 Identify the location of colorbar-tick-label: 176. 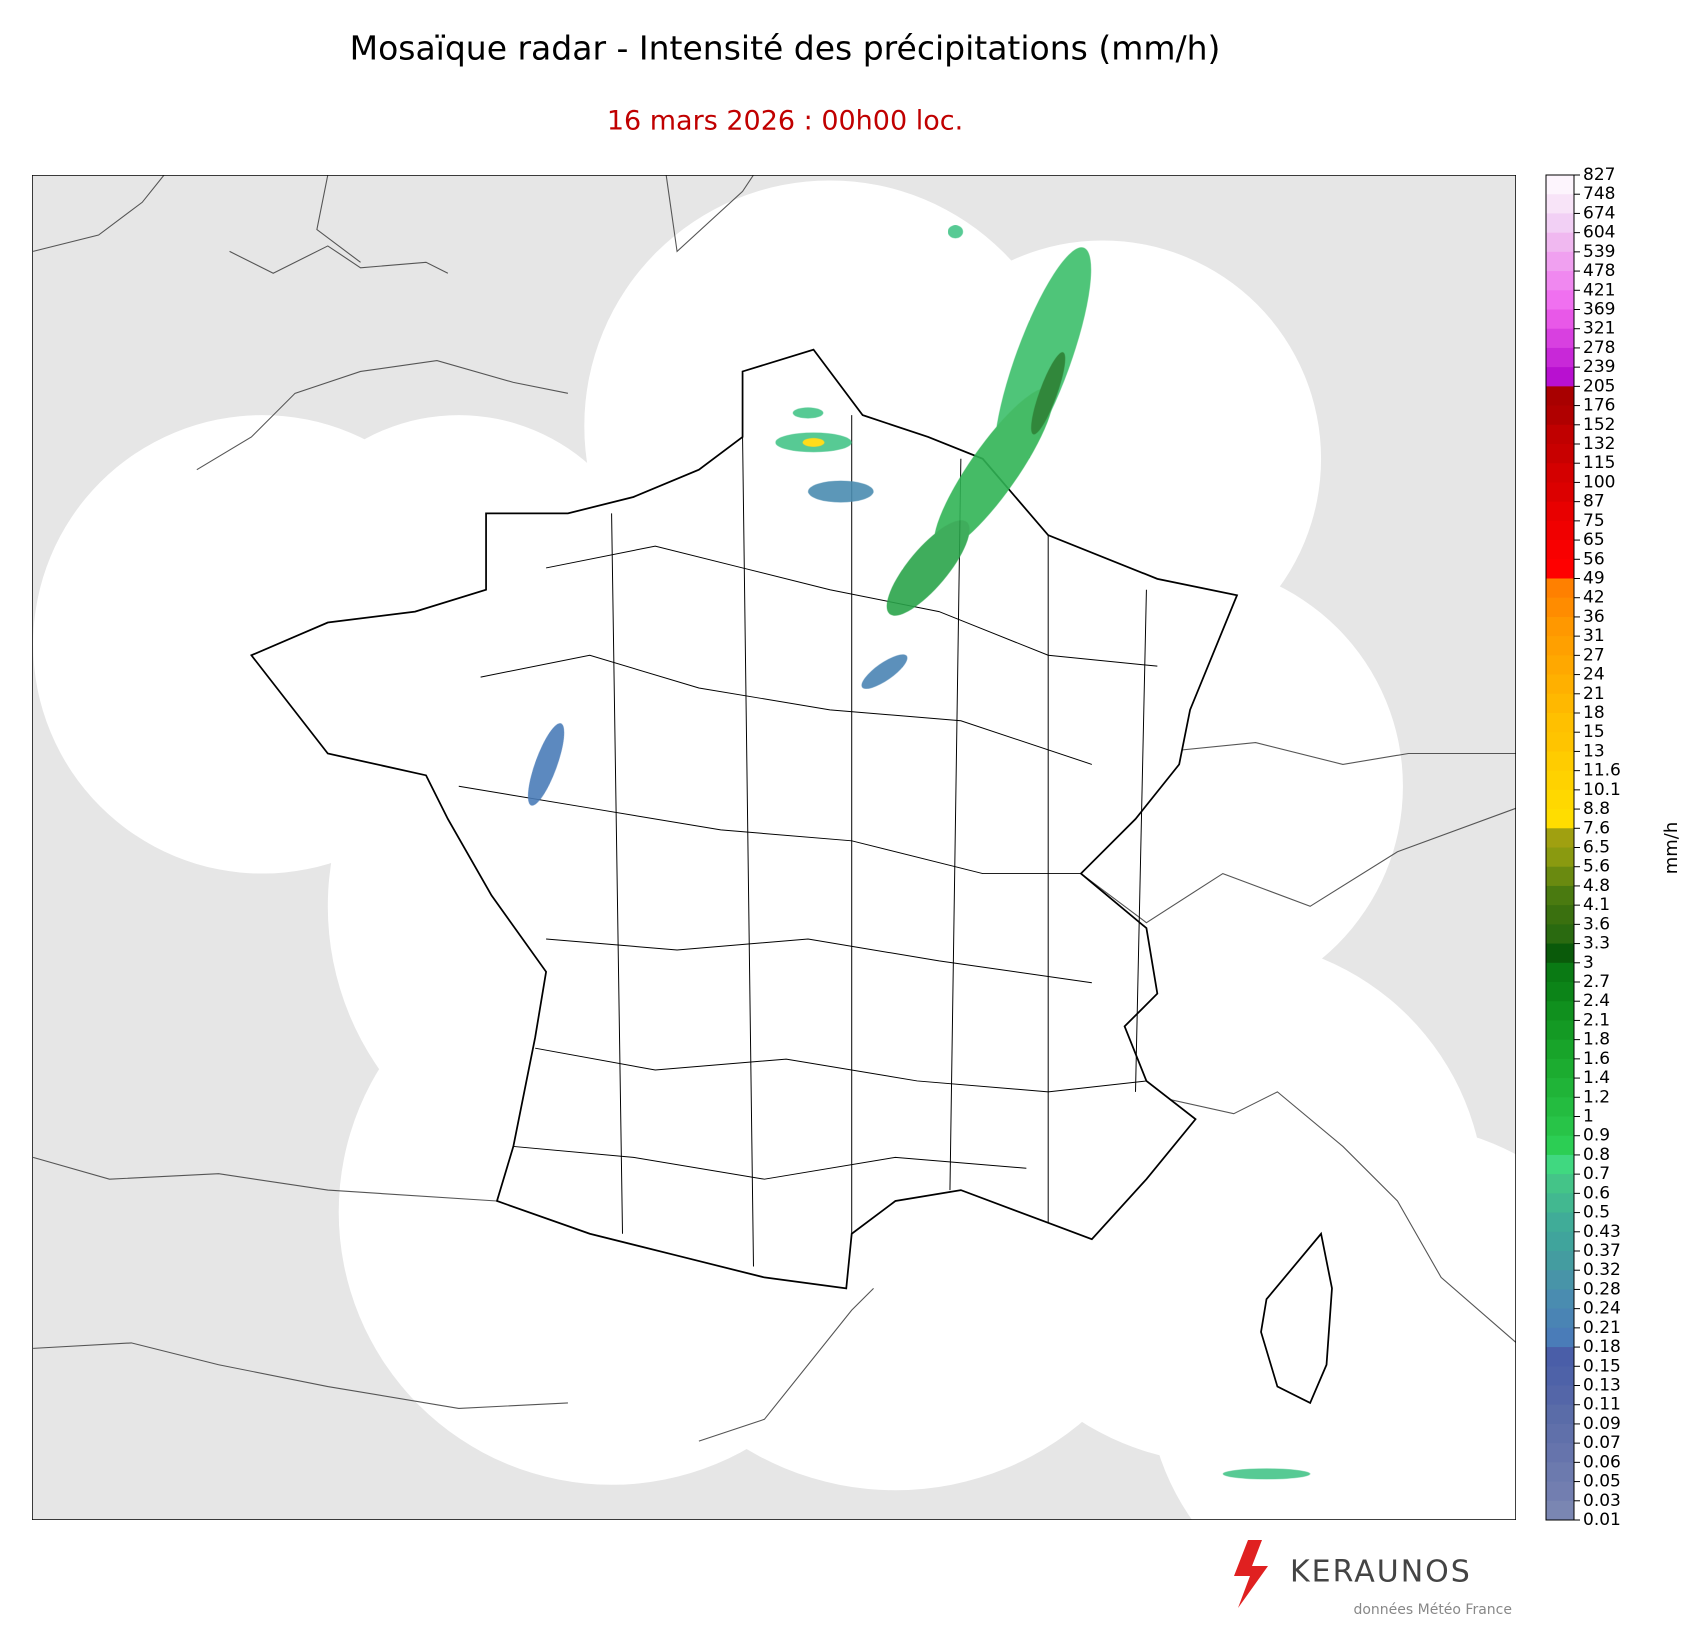
(1599, 406).